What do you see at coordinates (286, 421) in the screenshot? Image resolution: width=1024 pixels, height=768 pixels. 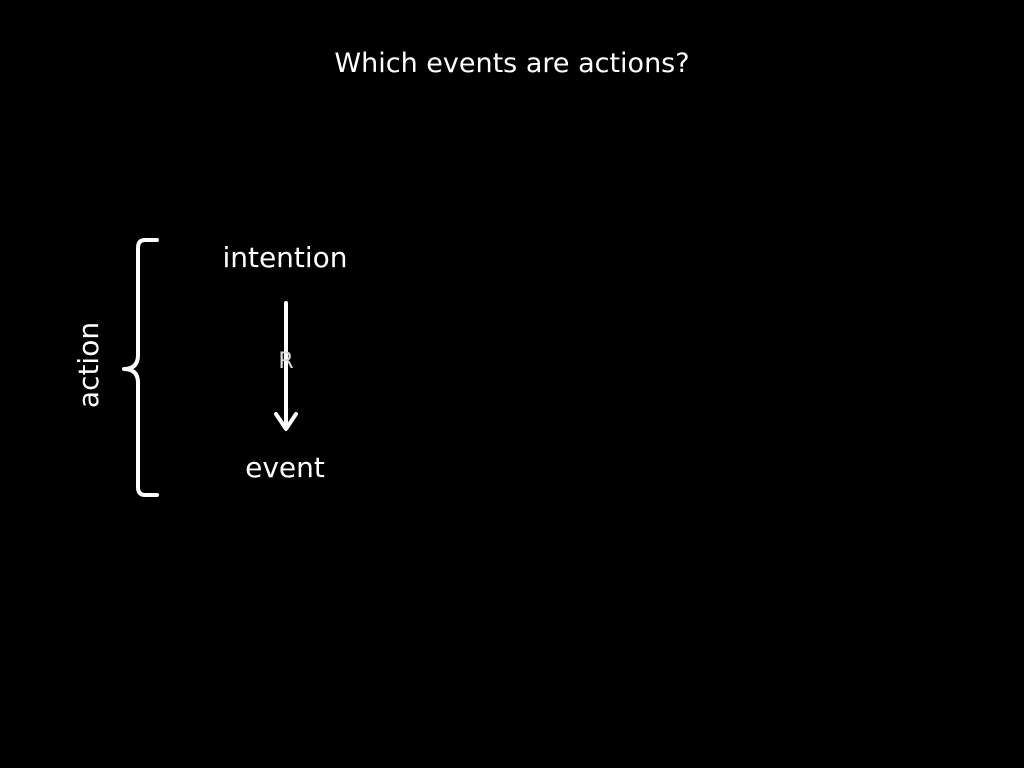 I see `relation-arrow-head` at bounding box center [286, 421].